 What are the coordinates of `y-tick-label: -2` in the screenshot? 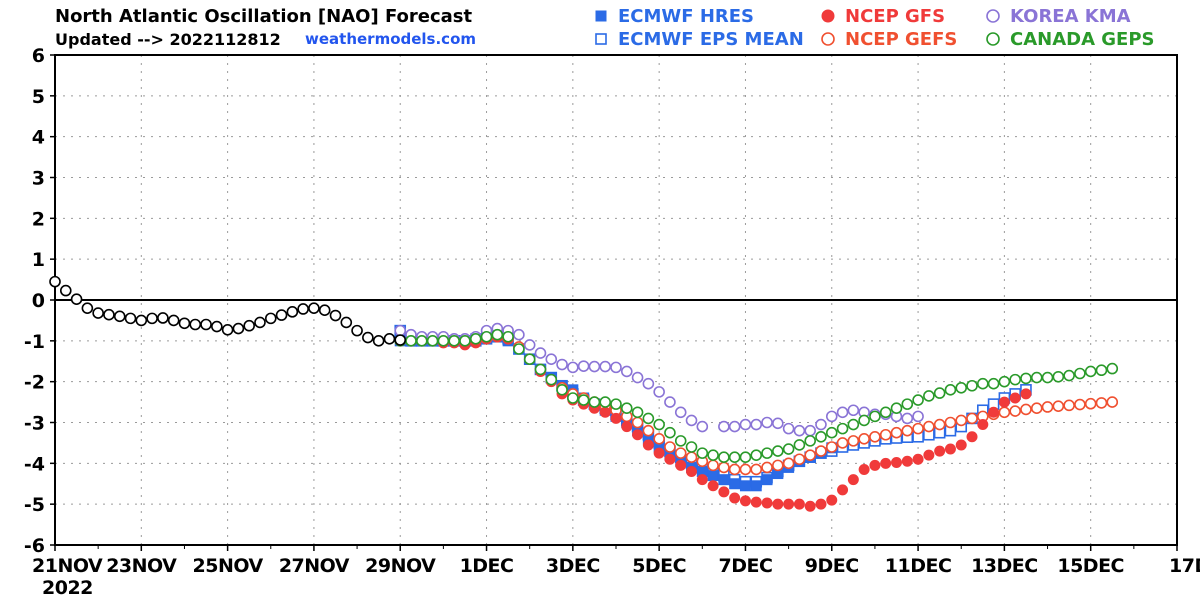 It's located at (34, 383).